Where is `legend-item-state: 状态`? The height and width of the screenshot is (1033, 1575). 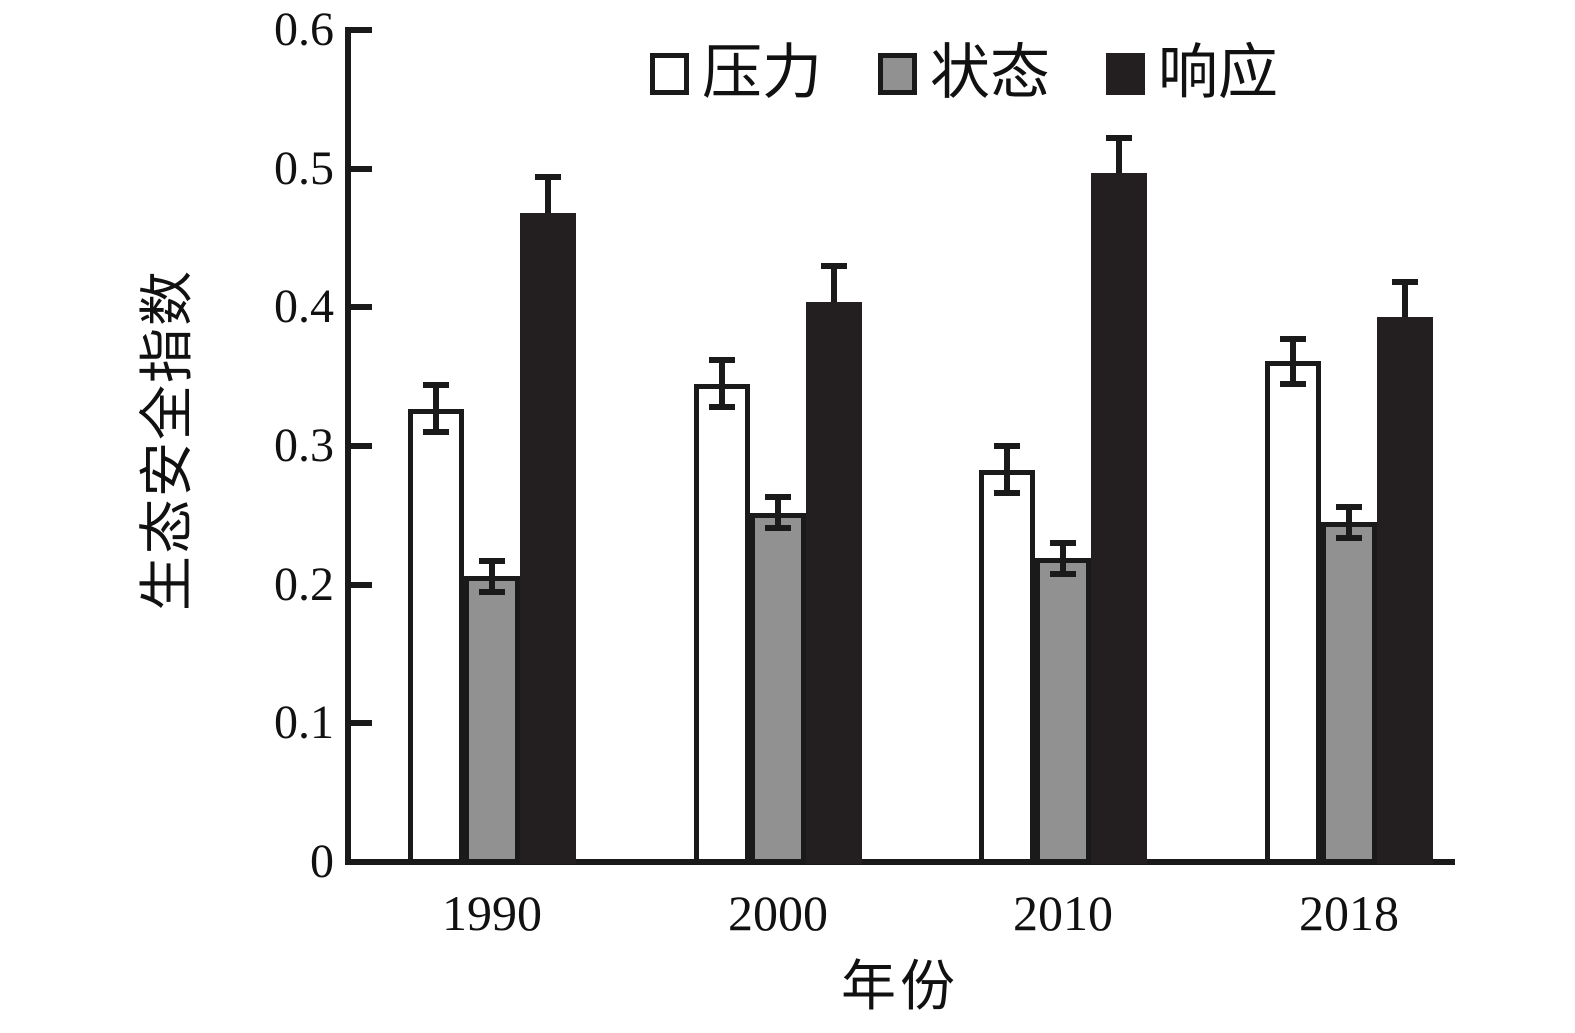
legend-item-state: 状态 is located at coordinates (964, 73).